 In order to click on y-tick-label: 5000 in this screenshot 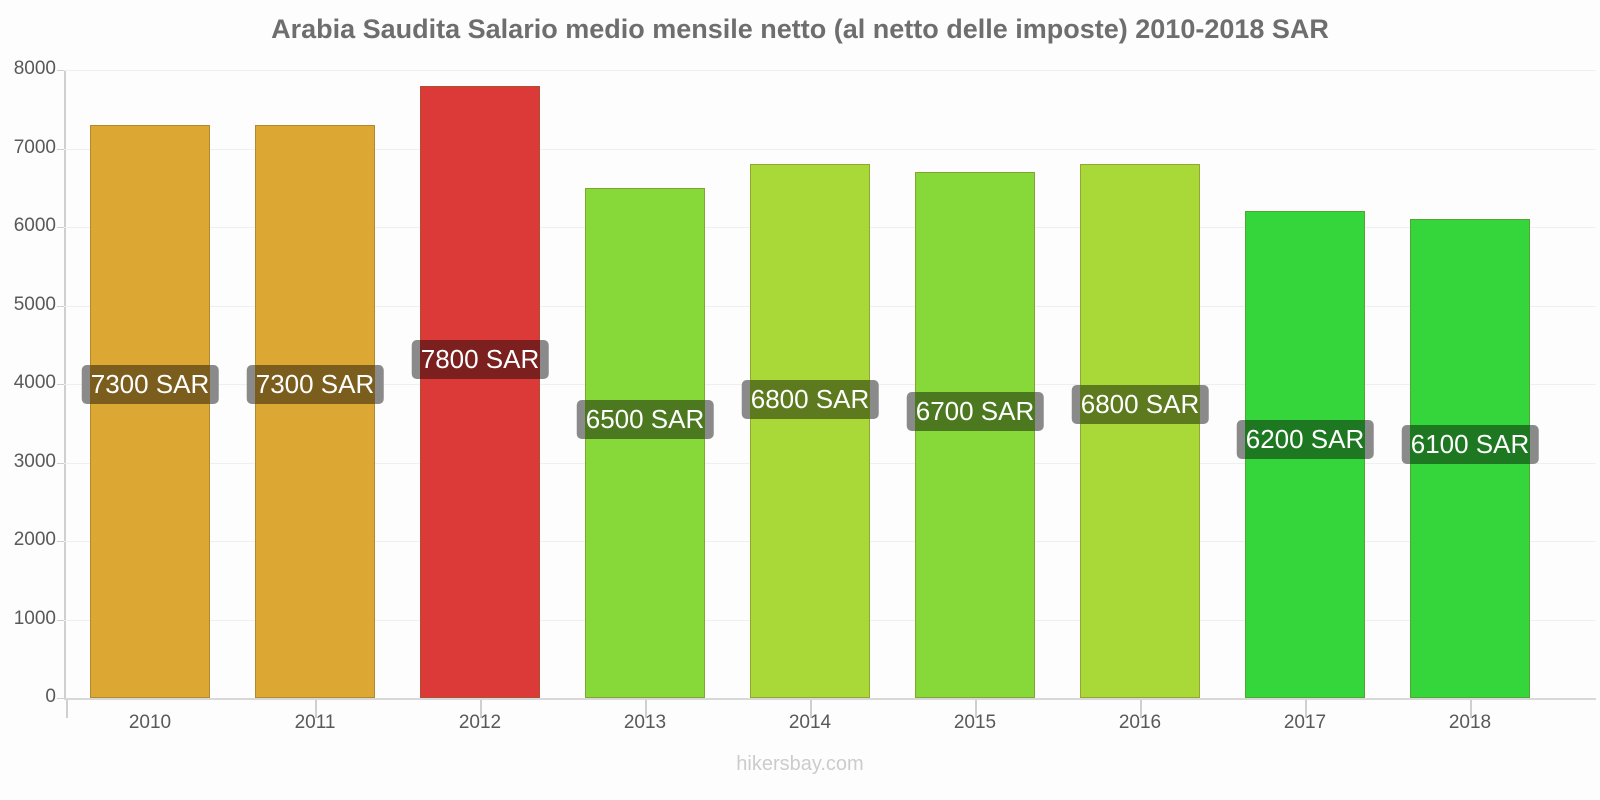, I will do `click(34, 304)`.